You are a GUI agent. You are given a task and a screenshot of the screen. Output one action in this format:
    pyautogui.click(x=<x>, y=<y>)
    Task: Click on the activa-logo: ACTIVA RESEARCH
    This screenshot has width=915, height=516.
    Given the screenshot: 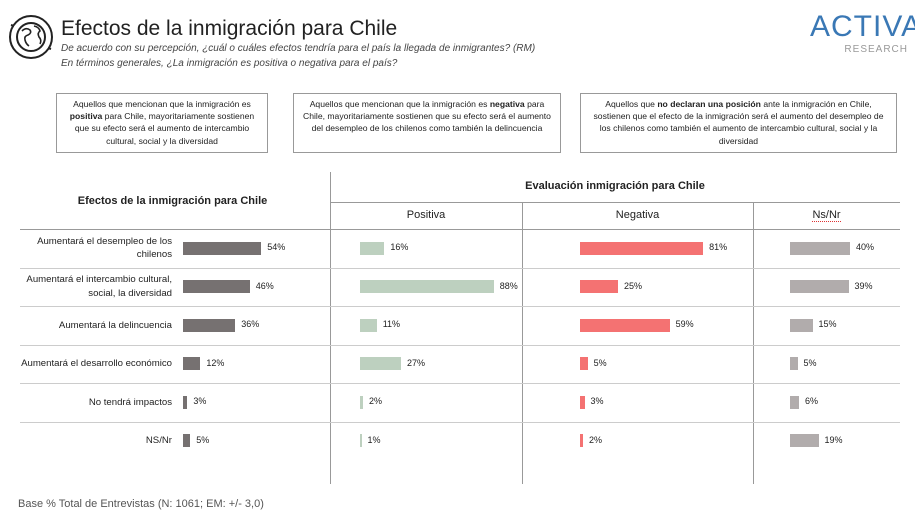 What is the action you would take?
    pyautogui.click(x=861, y=35)
    